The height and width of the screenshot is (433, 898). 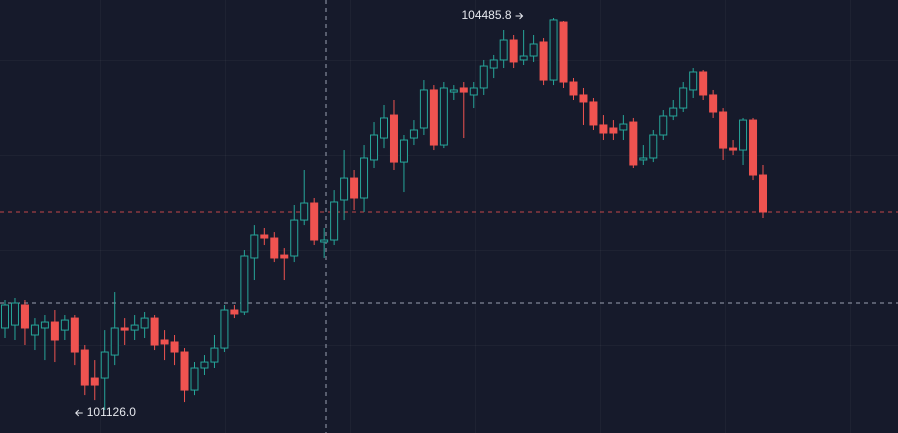 What do you see at coordinates (519, 16) in the screenshot?
I see `high-arrow` at bounding box center [519, 16].